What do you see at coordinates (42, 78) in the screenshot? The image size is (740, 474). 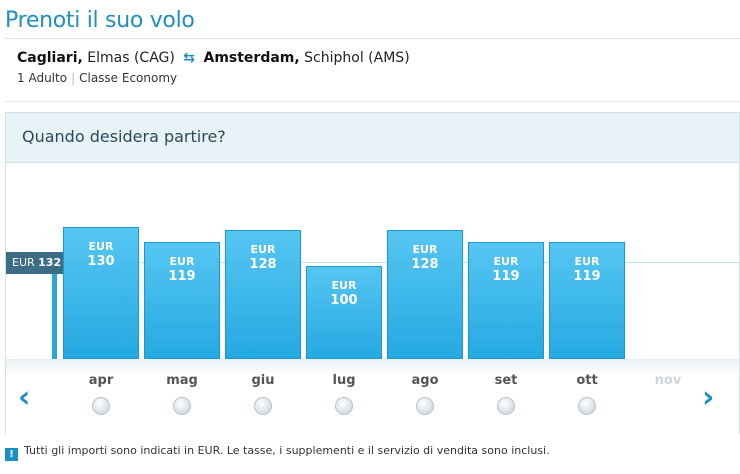 I see `passenger-count: 1 Adulto` at bounding box center [42, 78].